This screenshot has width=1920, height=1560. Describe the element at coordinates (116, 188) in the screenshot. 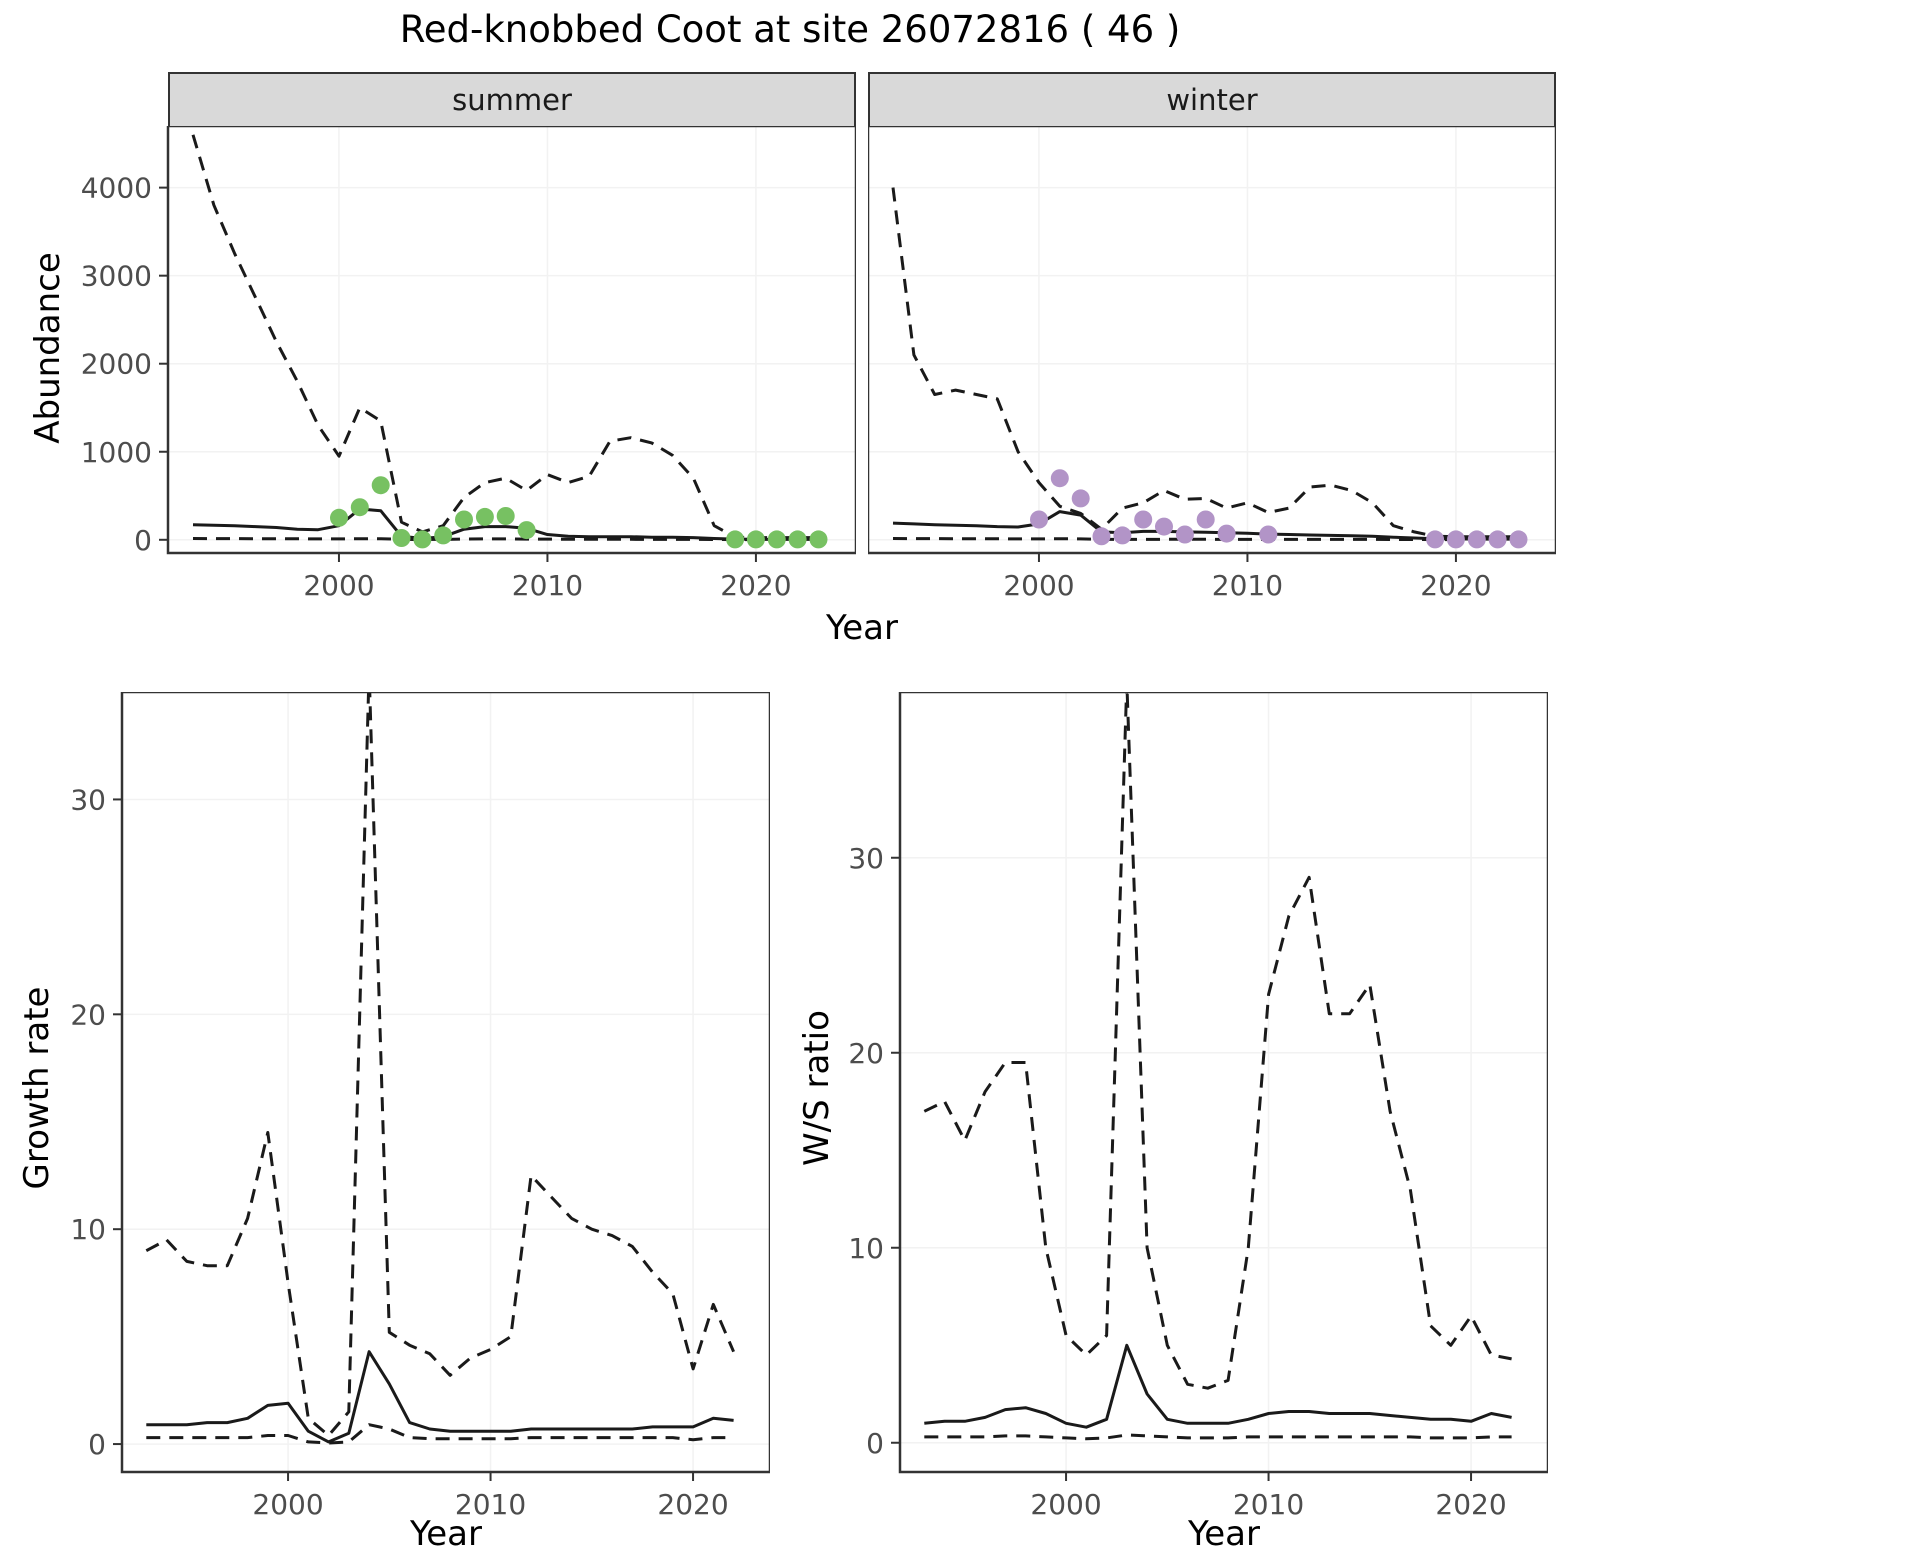

I see `abundance-summer-y-tick-label: 4000` at that location.